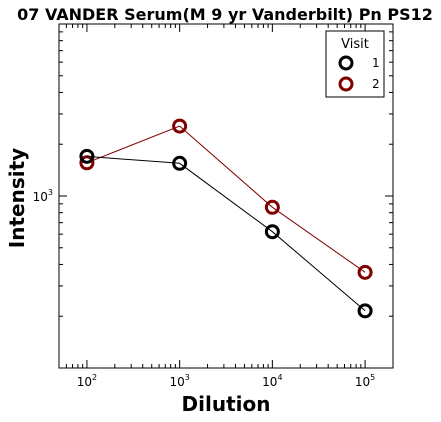 The height and width of the screenshot is (422, 441). What do you see at coordinates (226, 404) in the screenshot?
I see `x-axis-label: Dilution` at bounding box center [226, 404].